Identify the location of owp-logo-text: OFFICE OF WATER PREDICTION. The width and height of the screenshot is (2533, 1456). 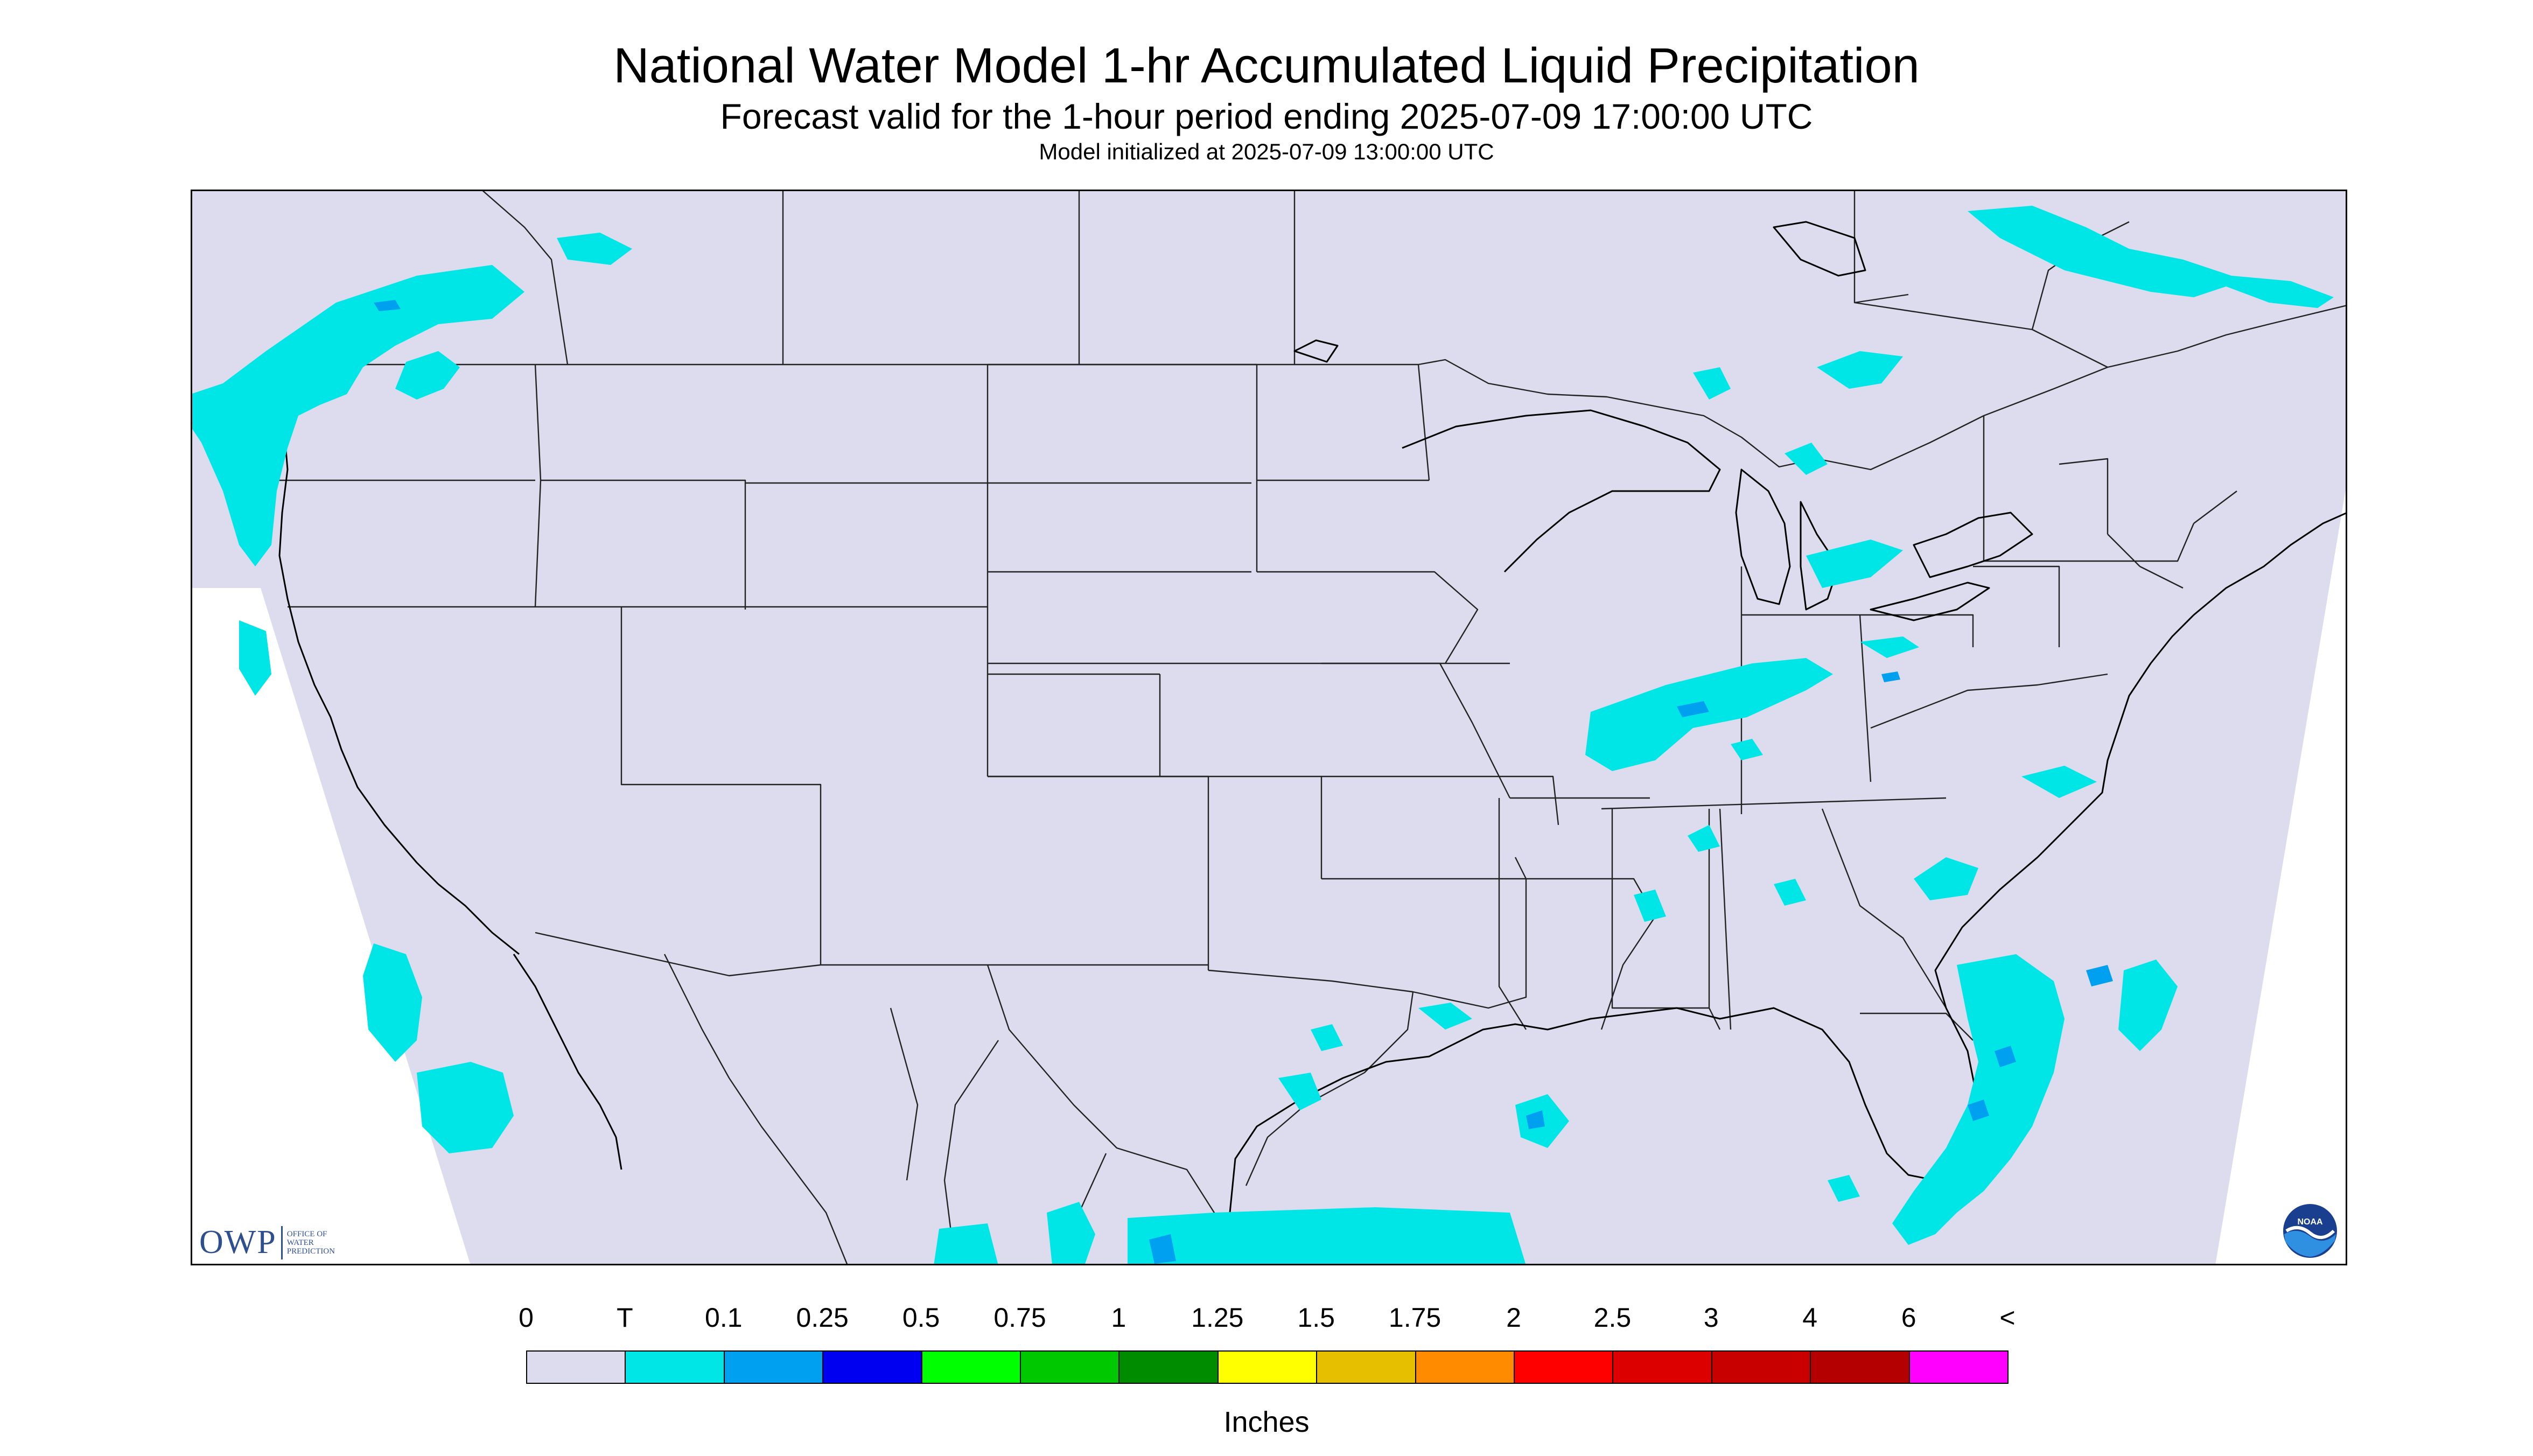
(311, 1243).